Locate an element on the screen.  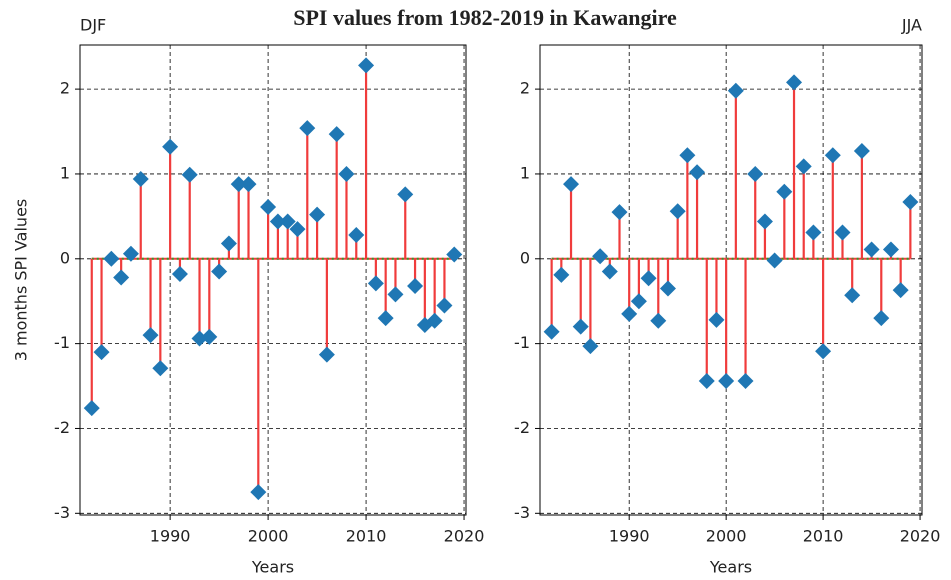
chart-title: SPI values from 1982-2019 in Kawangire is located at coordinates (485, 17).